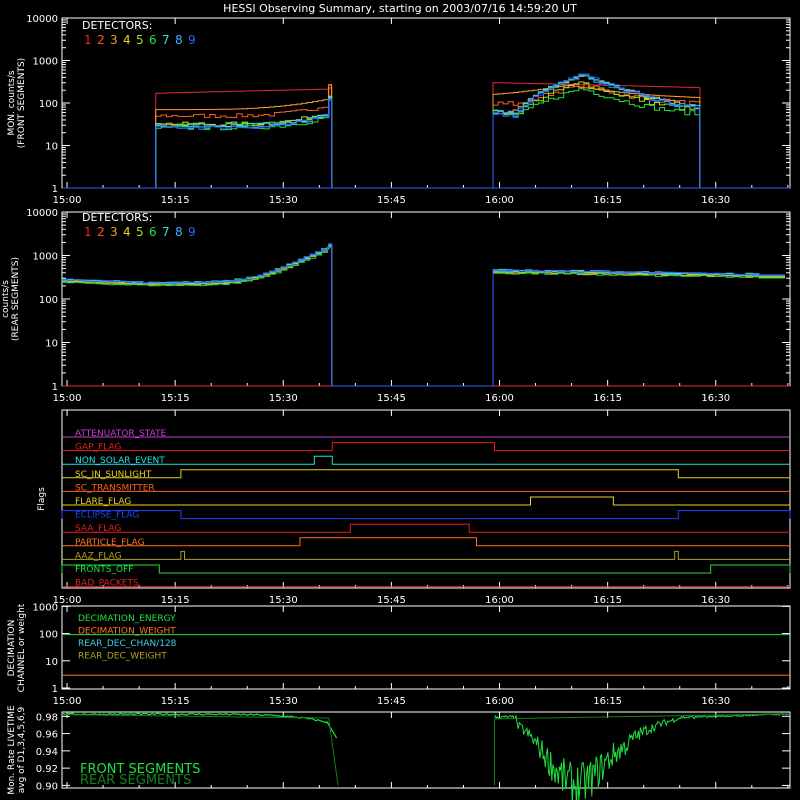 This screenshot has height=800, width=800. What do you see at coordinates (113, 475) in the screenshot?
I see `flag-label-sc-in-sunlight: SC_IN_SUNLIGHT` at bounding box center [113, 475].